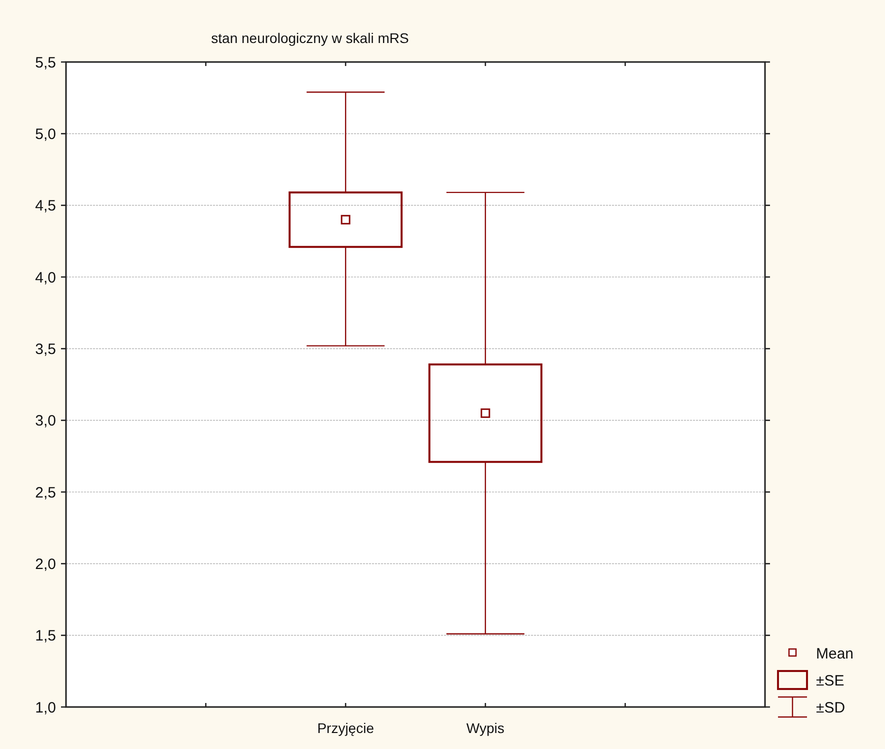 The width and height of the screenshot is (885, 749). I want to click on y-tick-label: 2,0, so click(45, 564).